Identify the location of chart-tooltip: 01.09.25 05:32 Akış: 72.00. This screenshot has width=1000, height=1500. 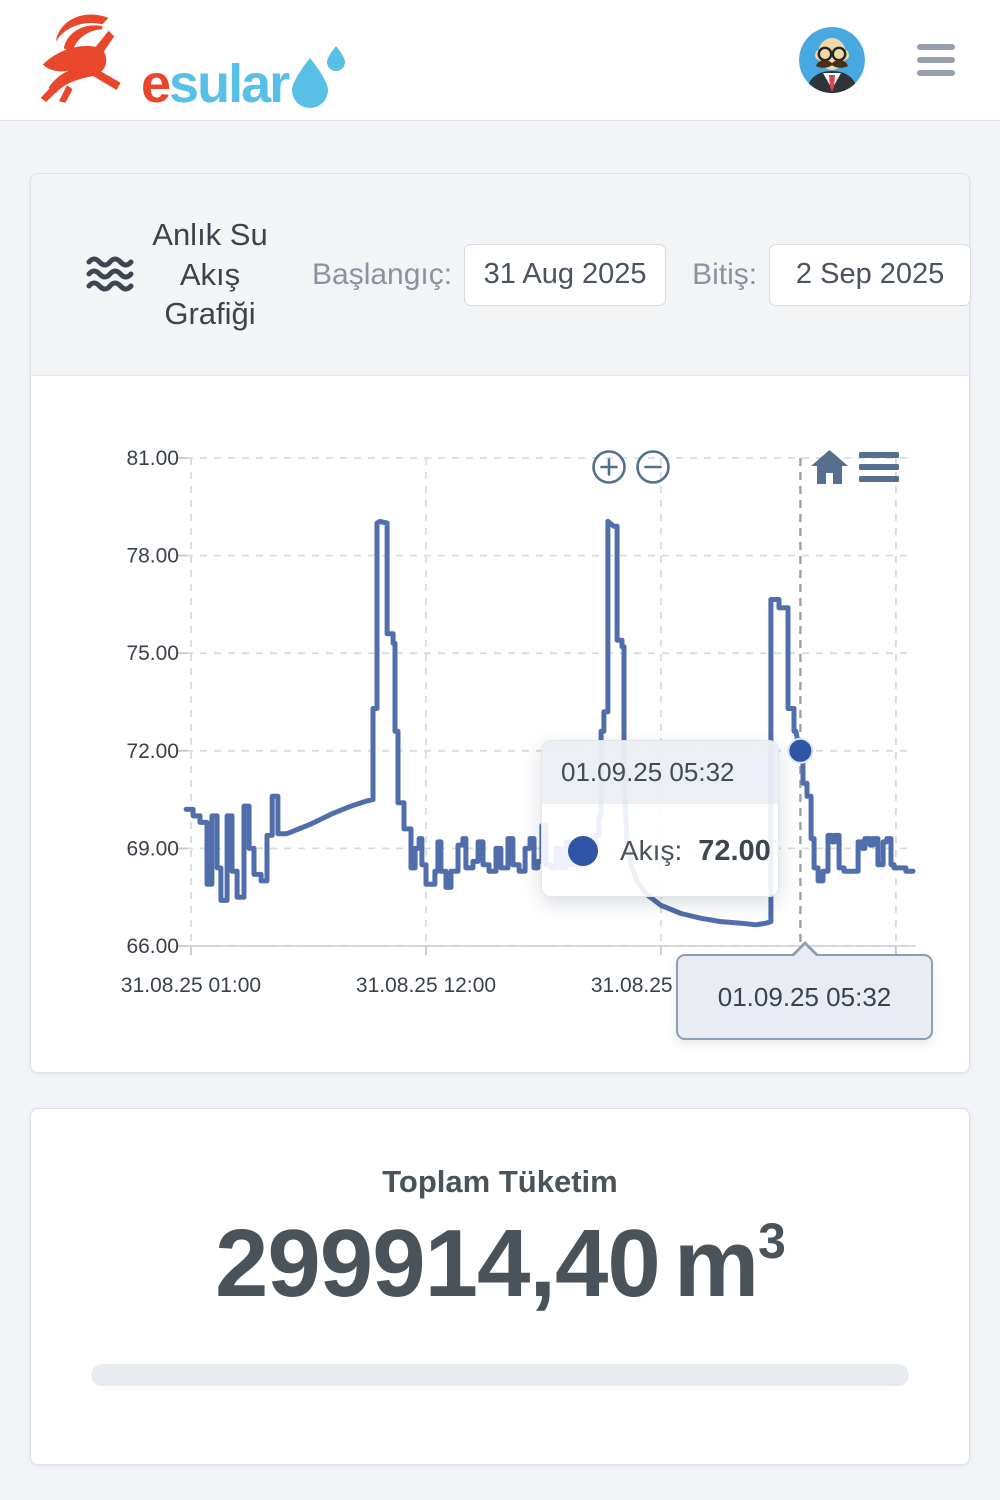
(660, 818).